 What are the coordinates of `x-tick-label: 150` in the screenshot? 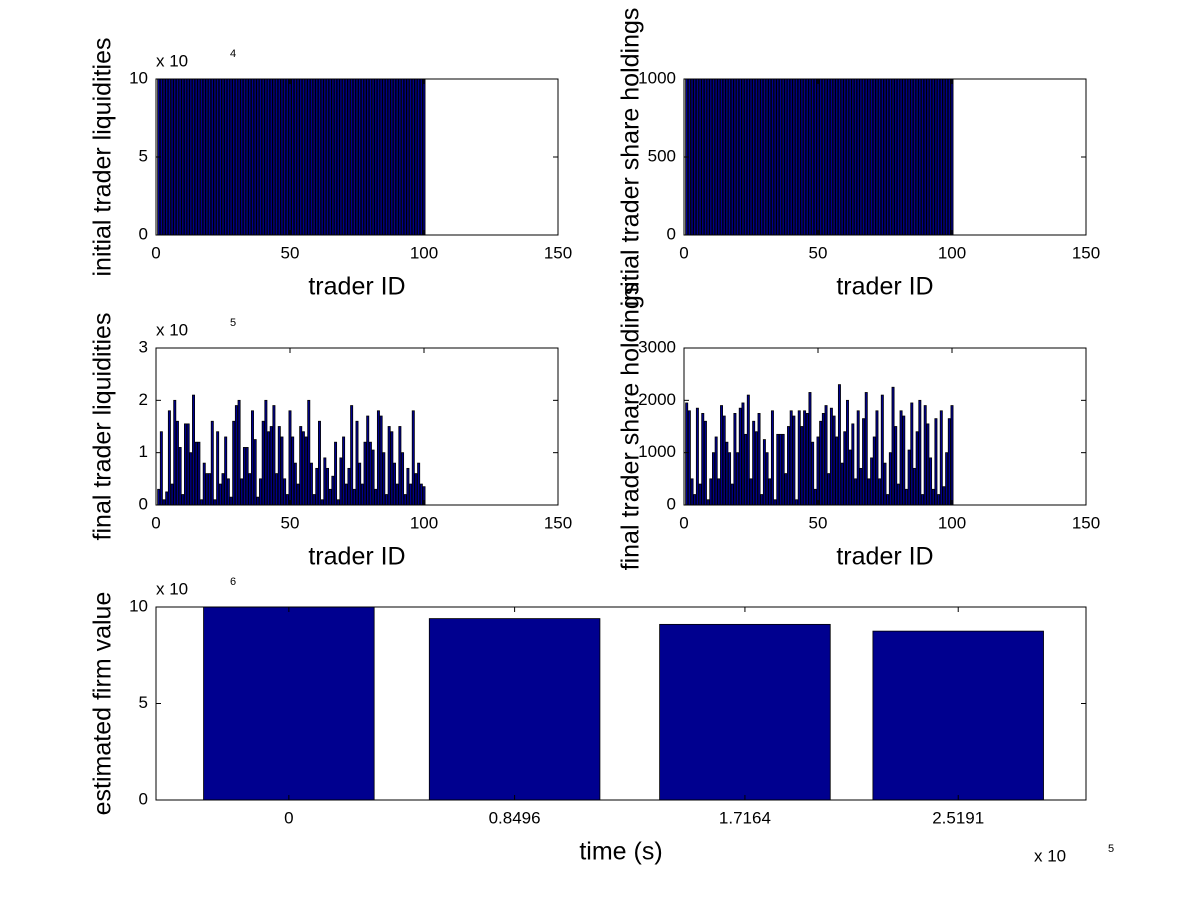 It's located at (558, 252).